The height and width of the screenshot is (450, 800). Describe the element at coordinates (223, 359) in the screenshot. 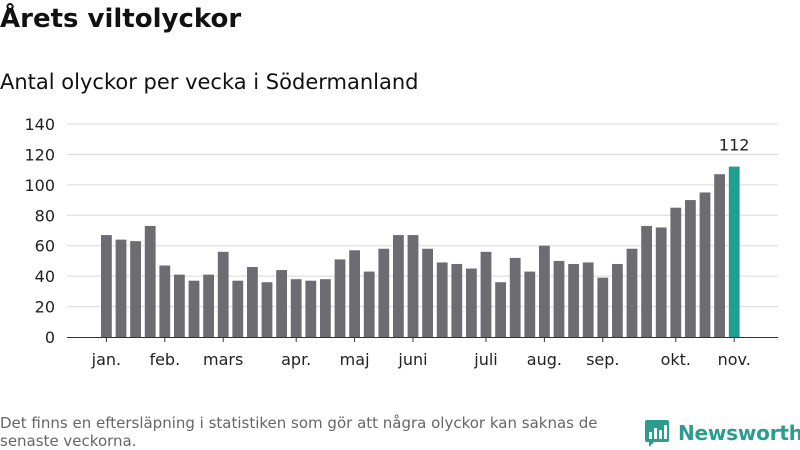

I see `x-tick-label: mars` at that location.